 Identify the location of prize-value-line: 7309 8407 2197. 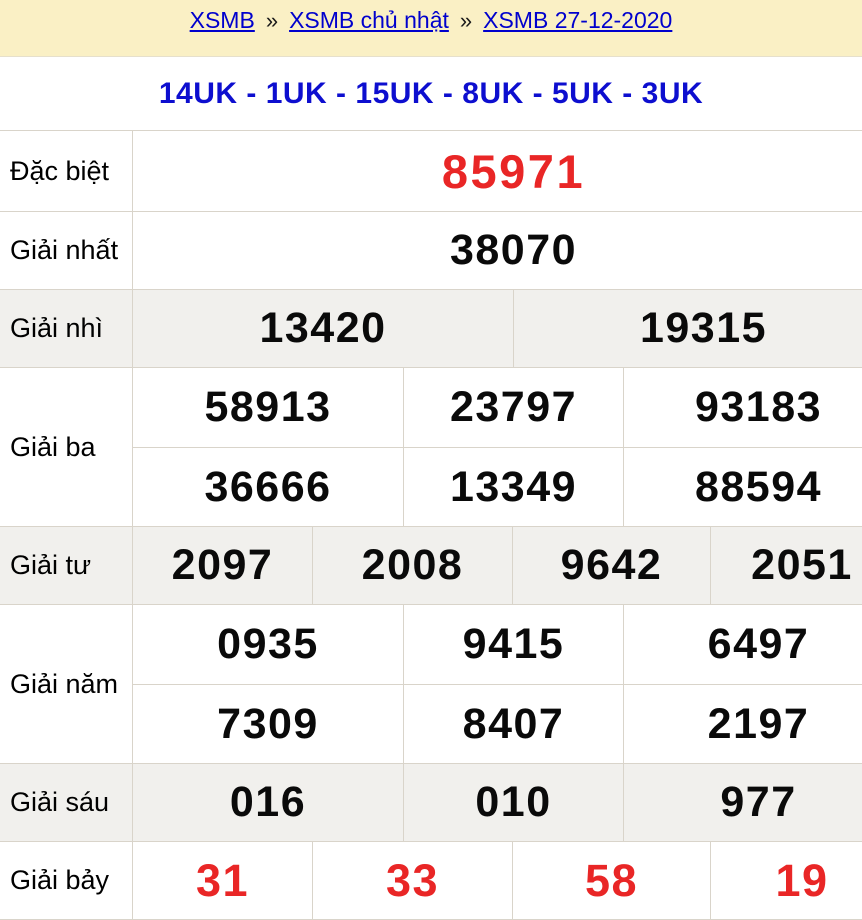
(497, 723).